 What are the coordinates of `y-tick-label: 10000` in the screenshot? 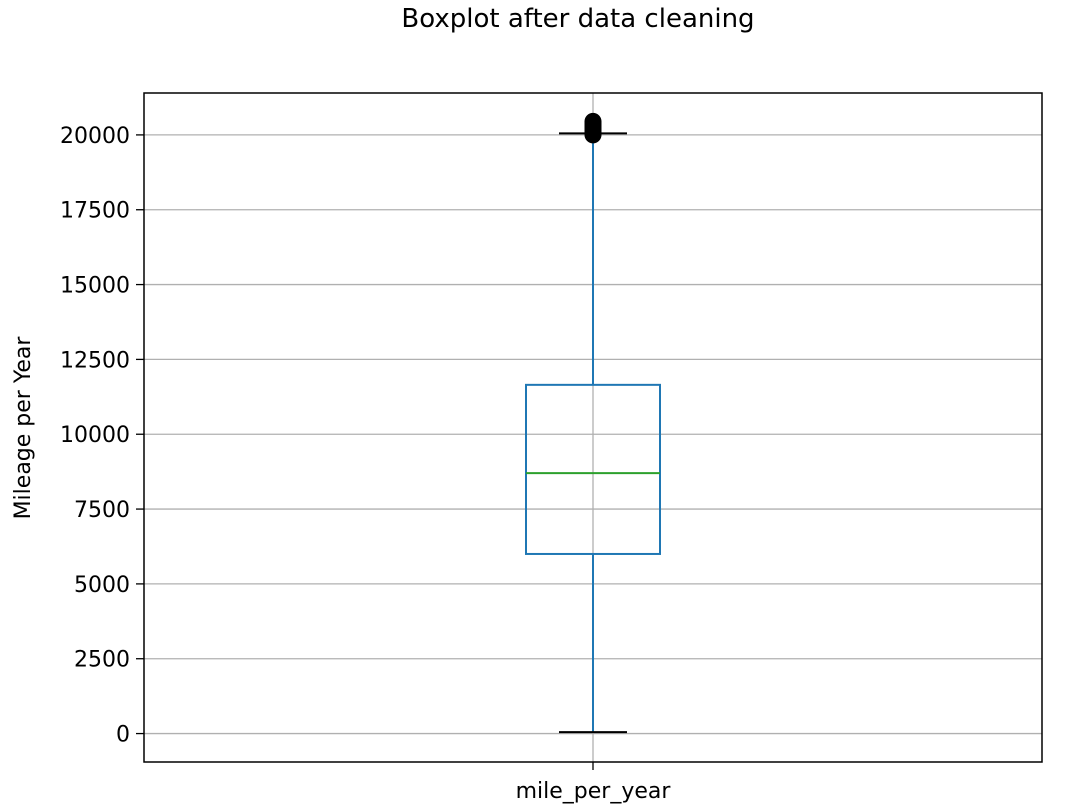 It's located at (95, 435).